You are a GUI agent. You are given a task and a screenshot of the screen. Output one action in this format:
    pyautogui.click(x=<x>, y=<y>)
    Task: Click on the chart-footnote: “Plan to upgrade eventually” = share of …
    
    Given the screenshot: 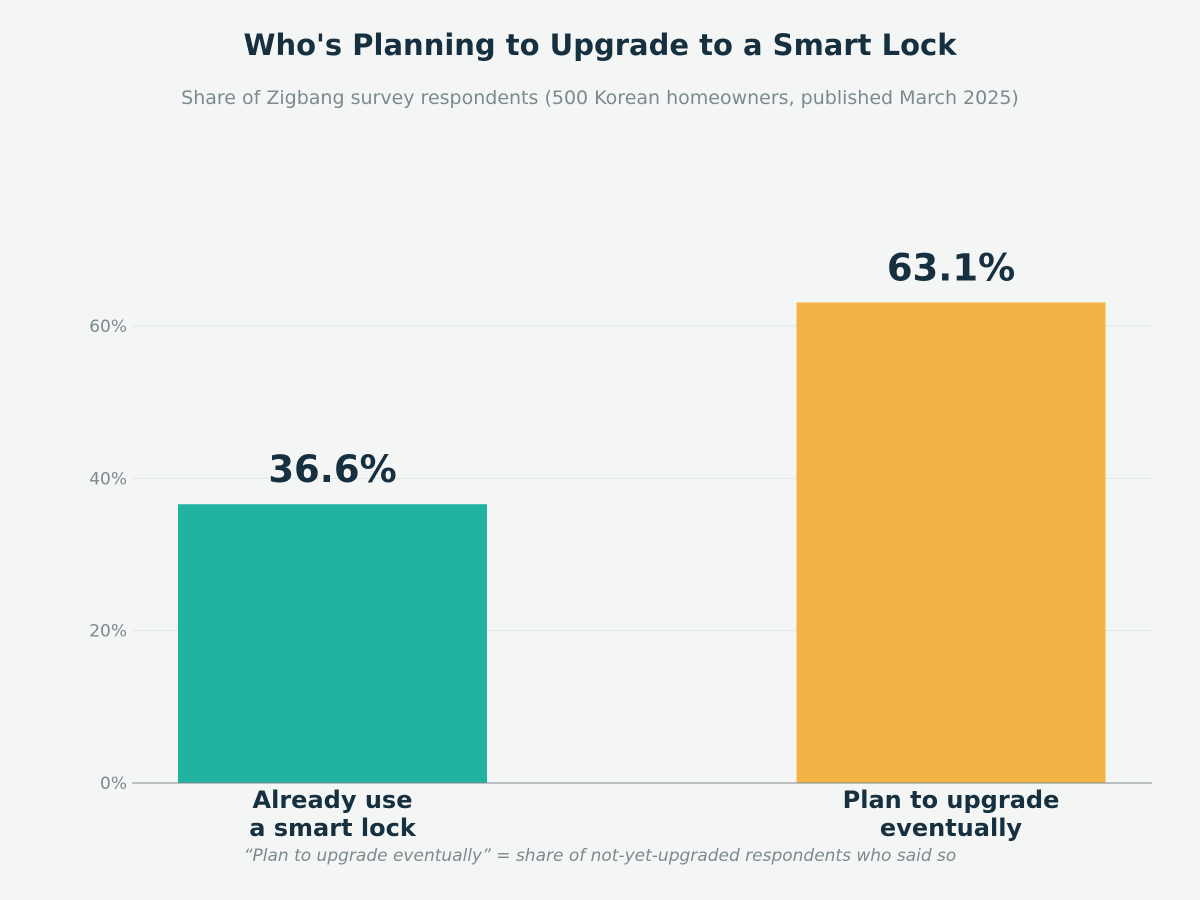 What is the action you would take?
    pyautogui.click(x=600, y=856)
    